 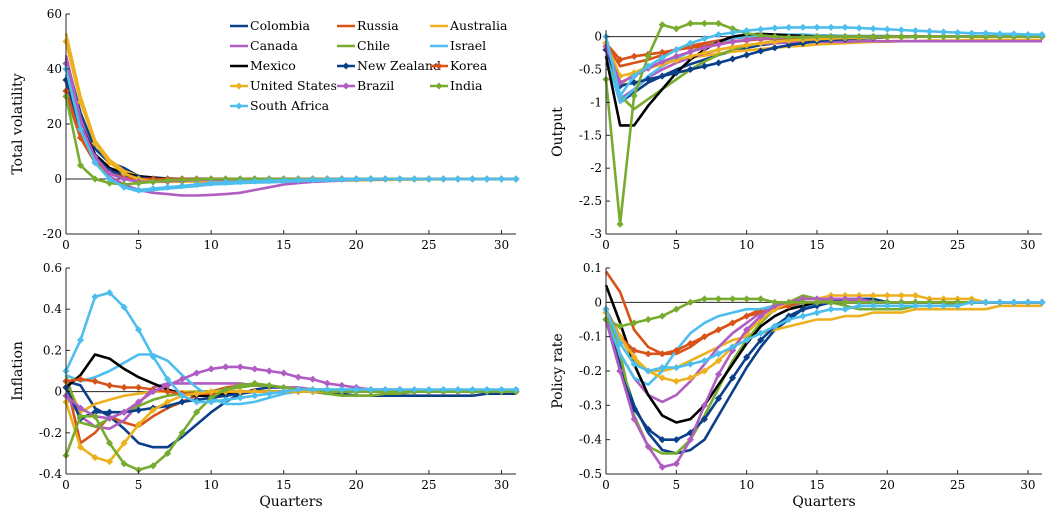 What do you see at coordinates (596, 234) in the screenshot?
I see `y-tick-label: -3` at bounding box center [596, 234].